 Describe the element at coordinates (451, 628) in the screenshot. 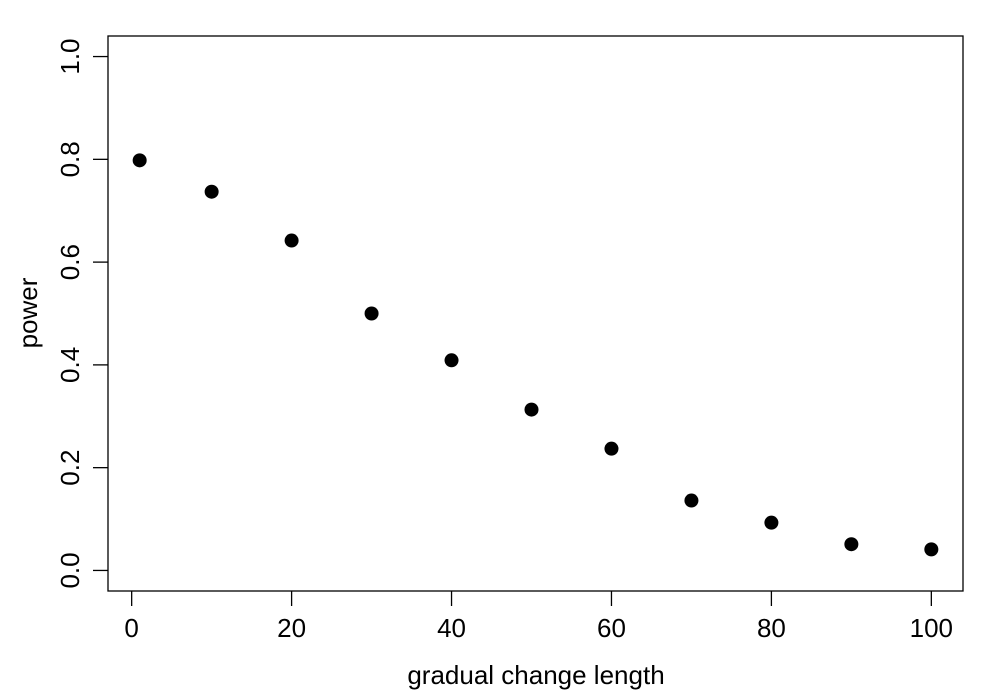

I see `x-tick-label: 40` at that location.